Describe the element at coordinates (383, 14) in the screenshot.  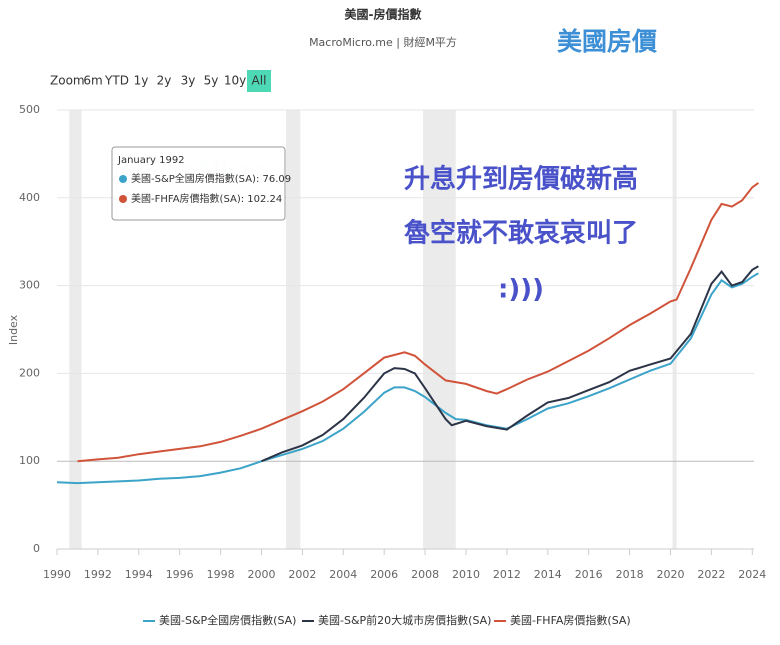
I see `chart-title: 美國-房價指數` at that location.